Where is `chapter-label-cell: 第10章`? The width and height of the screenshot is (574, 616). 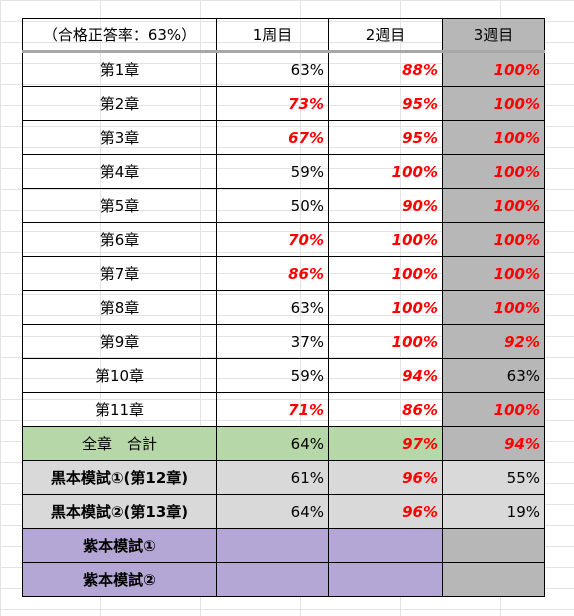
chapter-label-cell: 第10章 is located at coordinates (119, 375).